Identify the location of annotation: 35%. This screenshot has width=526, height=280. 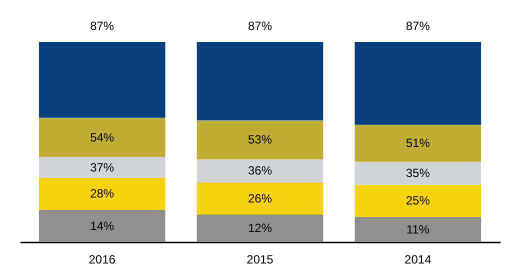
(418, 173).